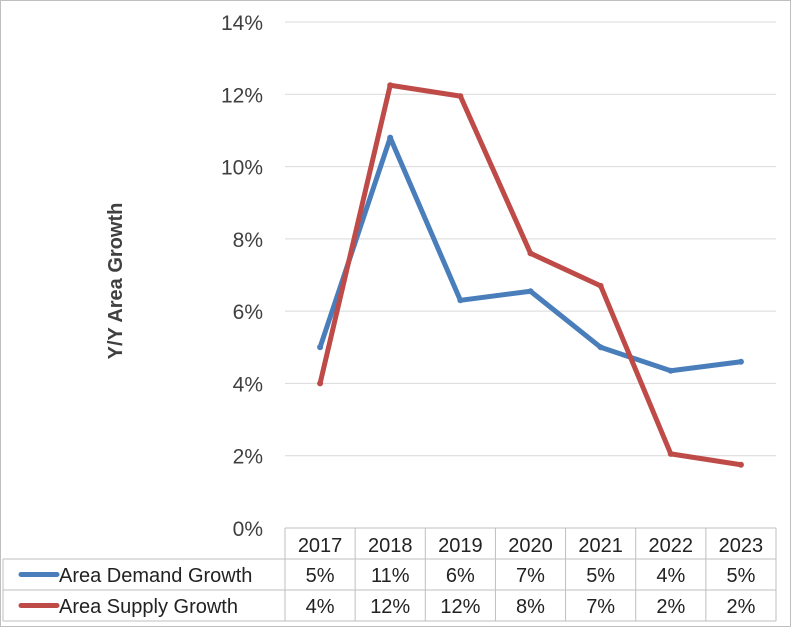 The image size is (791, 627). Describe the element at coordinates (242, 276) in the screenshot. I see `y-axis-ticks: 0% 2% 4% 6% 8% 10% 12% 14%` at that location.